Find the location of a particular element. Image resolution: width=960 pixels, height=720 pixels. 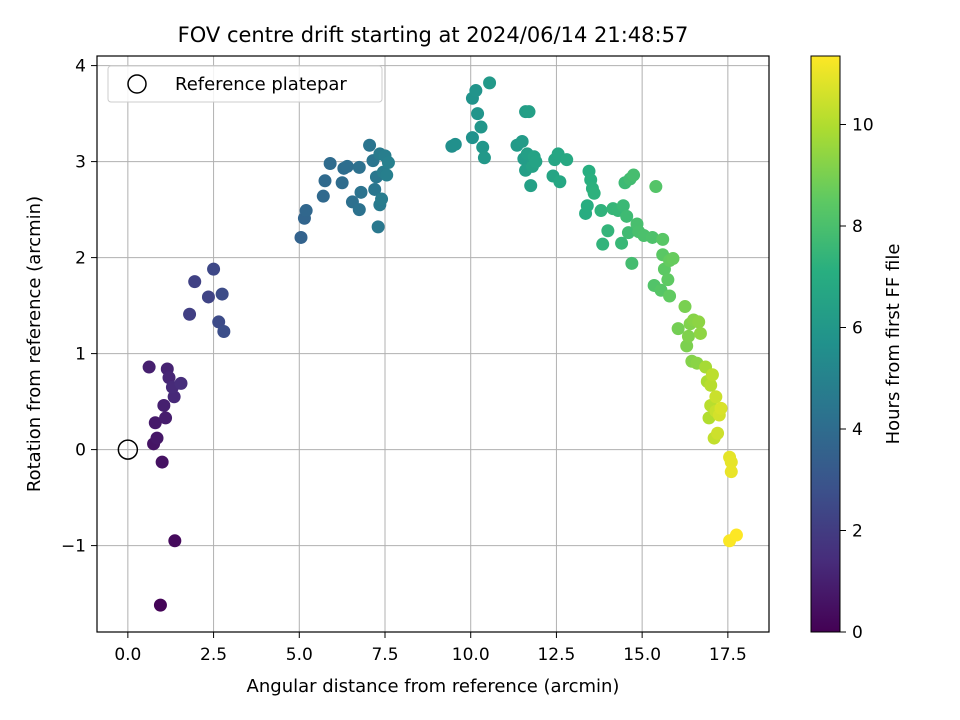

x-tick-label: 17.5 is located at coordinates (728, 655).